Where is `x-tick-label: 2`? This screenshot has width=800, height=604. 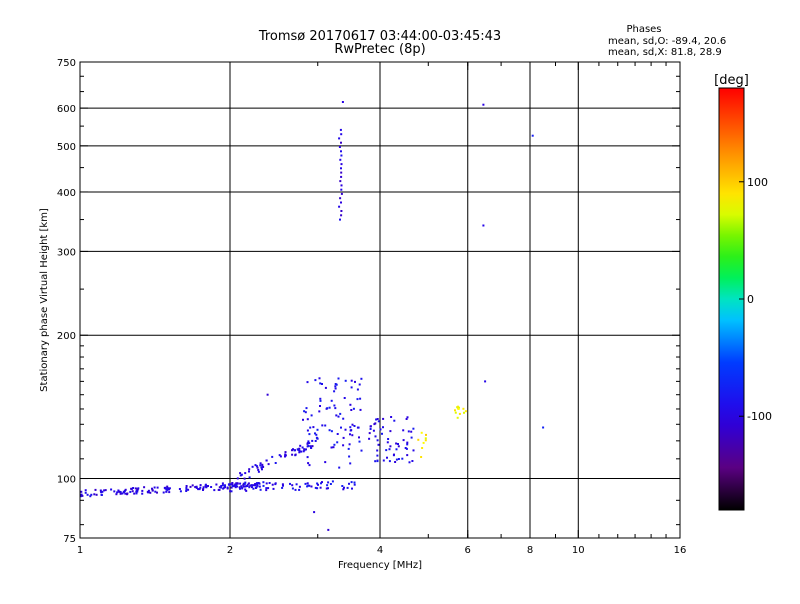
x-tick-label: 2 is located at coordinates (230, 550).